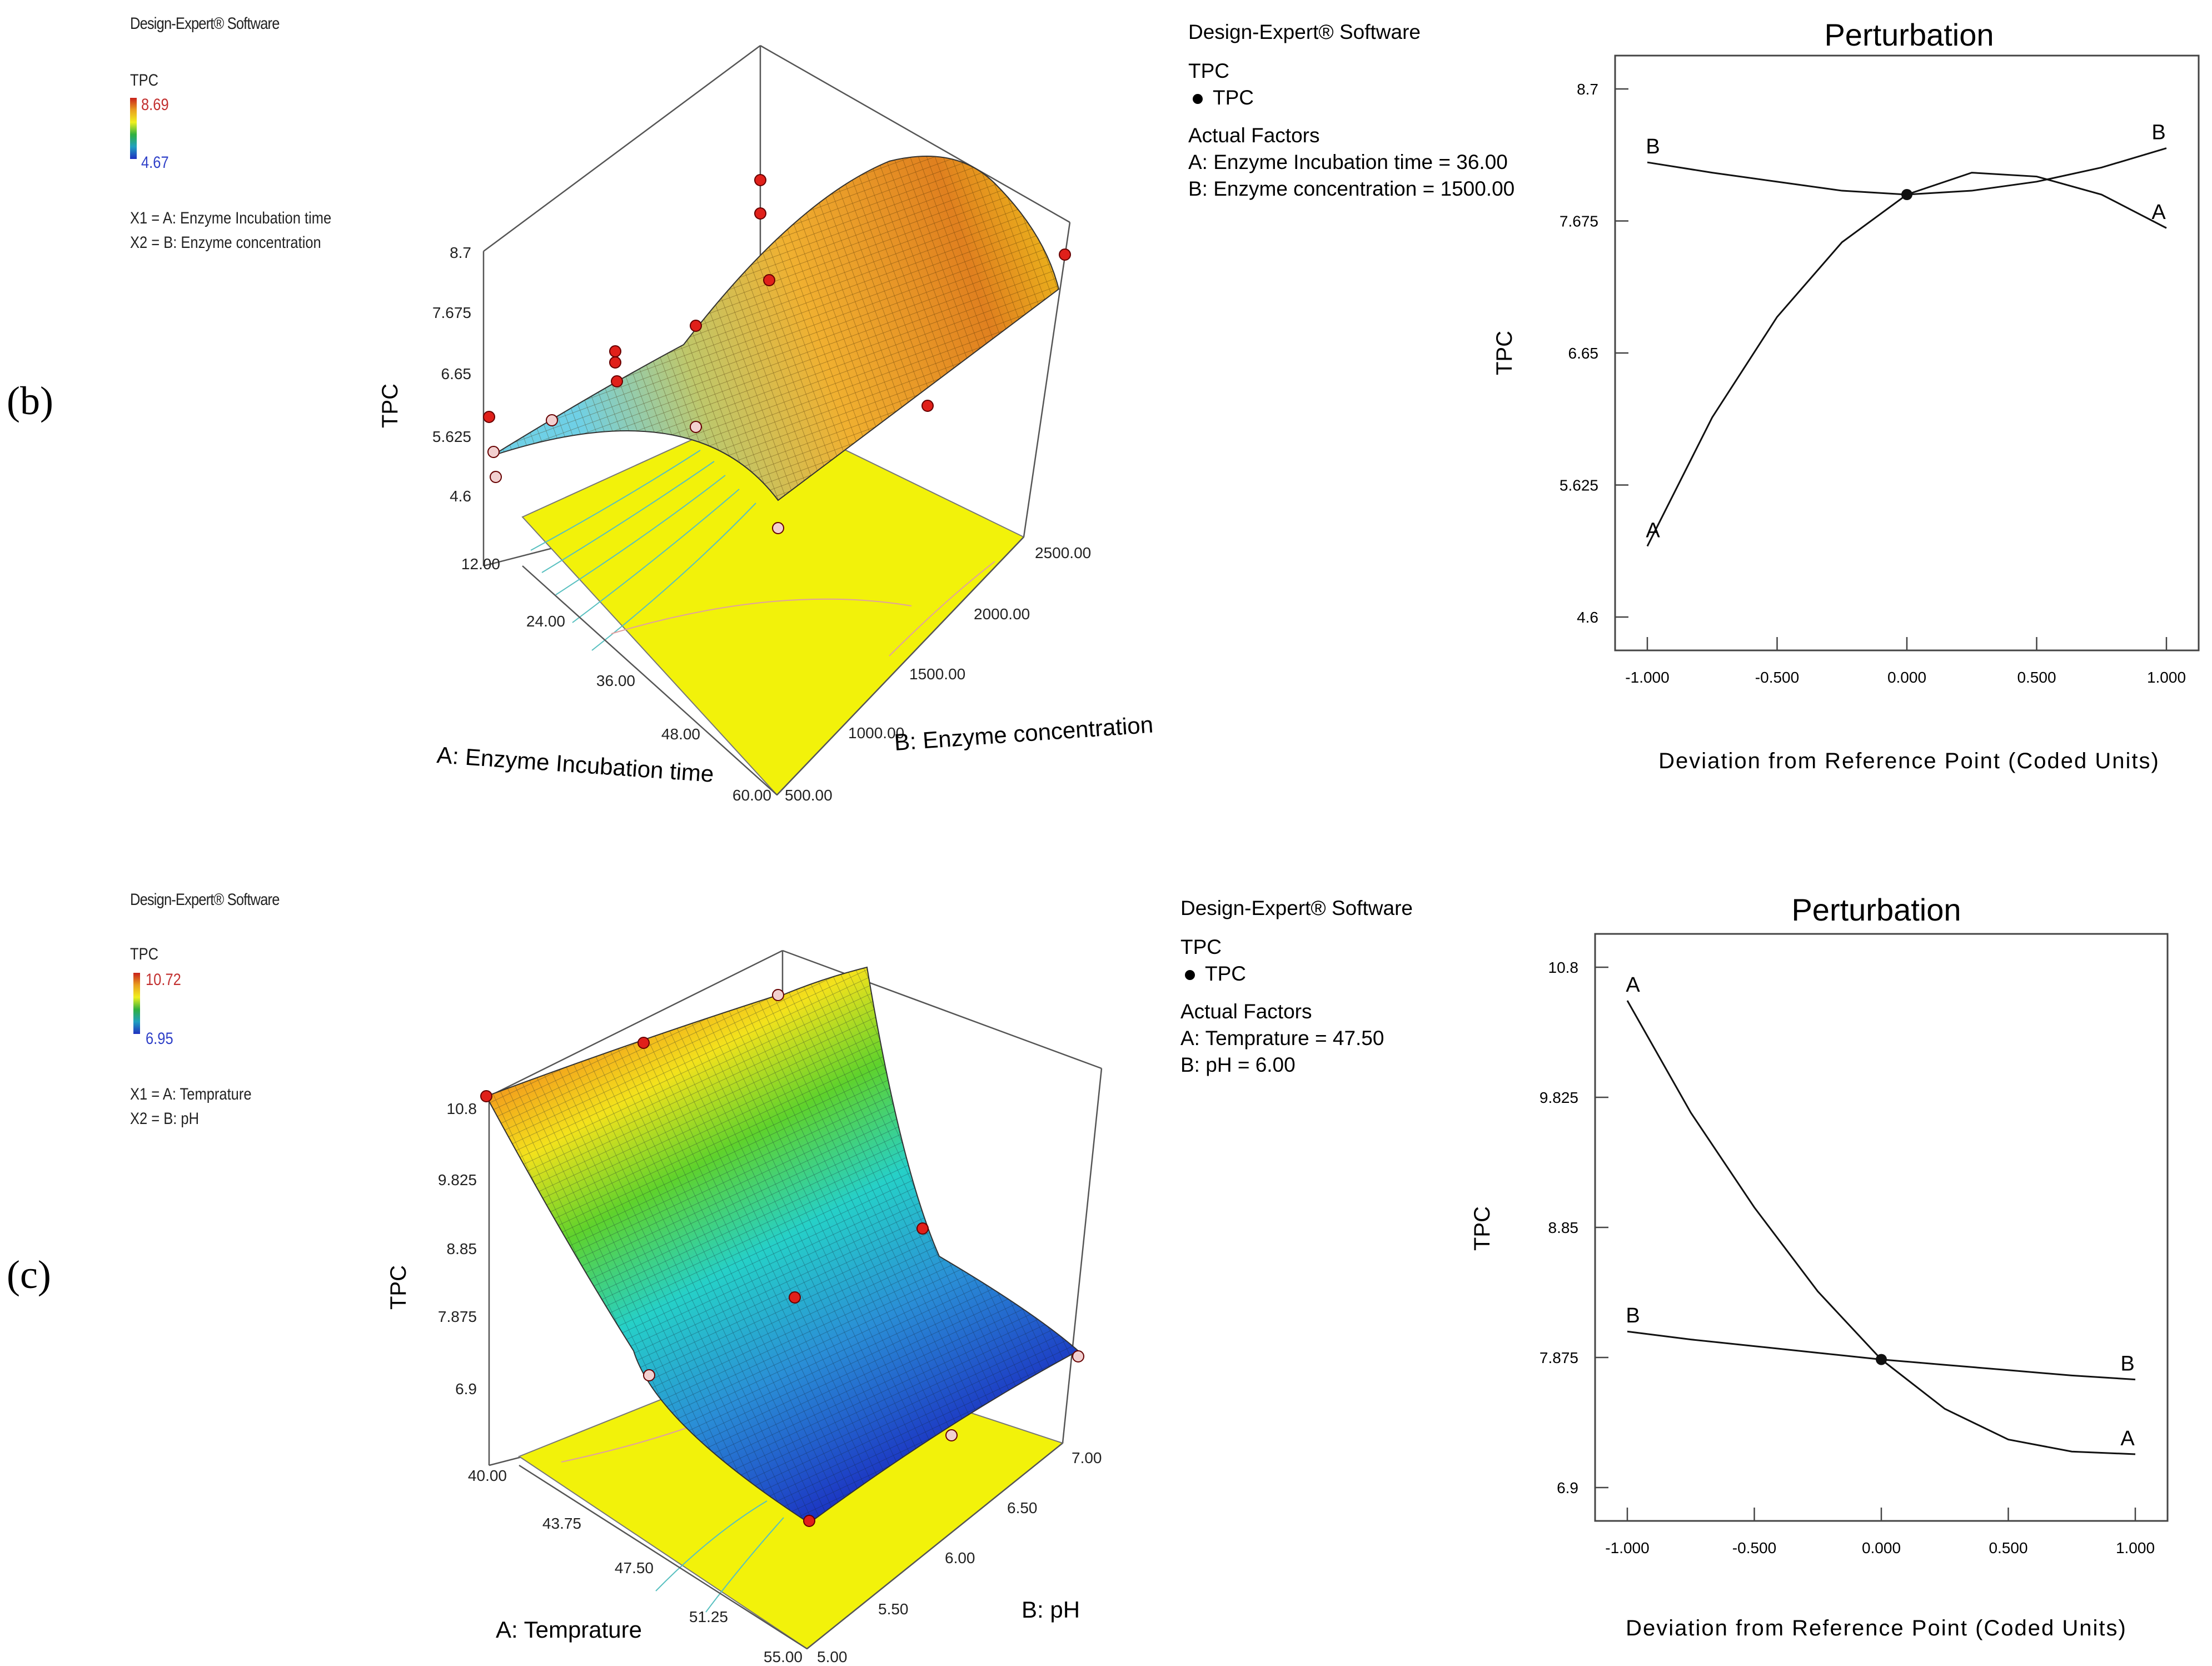 The height and width of the screenshot is (1666, 2212). Describe the element at coordinates (1246, 1011) in the screenshot. I see `factors-c-title: Actual Factors` at that location.